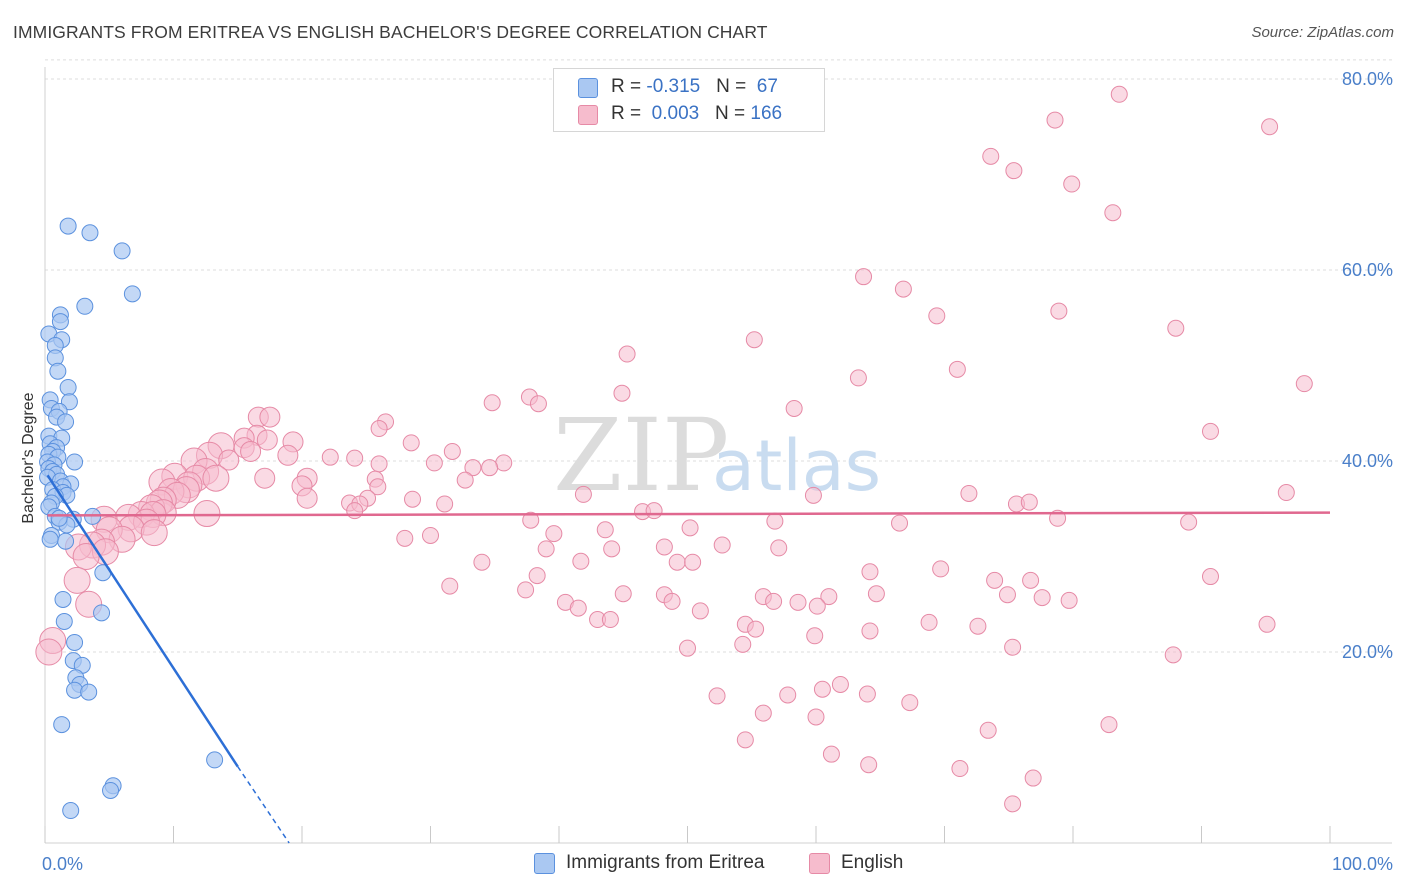  What do you see at coordinates (1367, 270) in the screenshot?
I see `y-tick-label: 60.0%` at bounding box center [1367, 270].